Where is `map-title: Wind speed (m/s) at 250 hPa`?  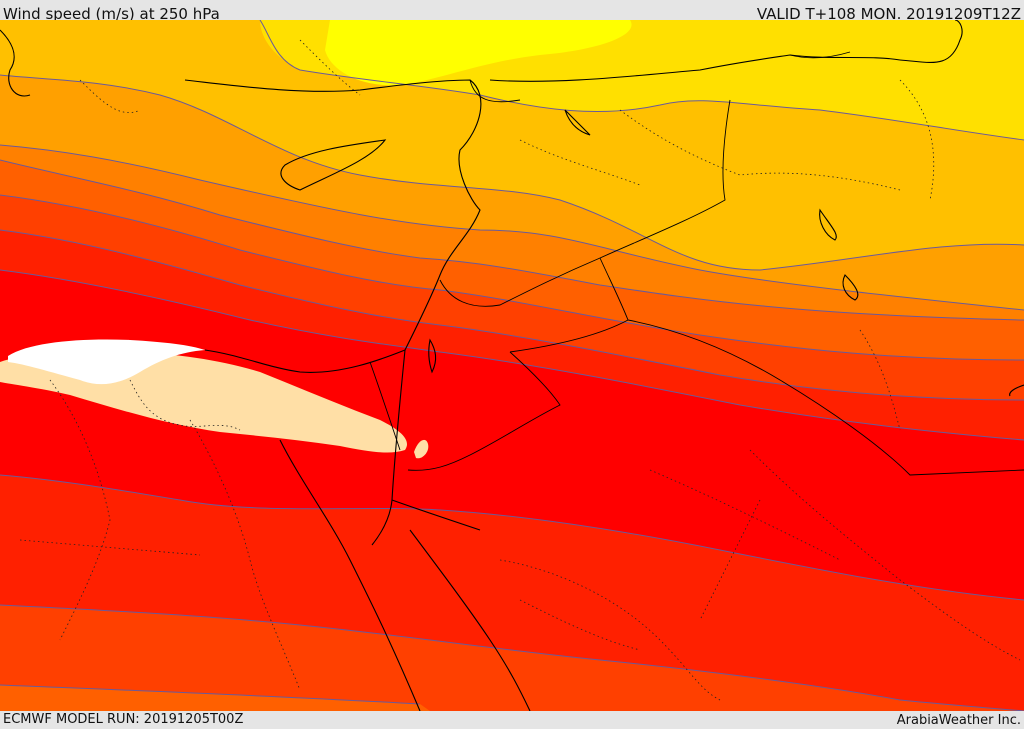
map-title: Wind speed (m/s) at 250 hPa is located at coordinates (111, 14).